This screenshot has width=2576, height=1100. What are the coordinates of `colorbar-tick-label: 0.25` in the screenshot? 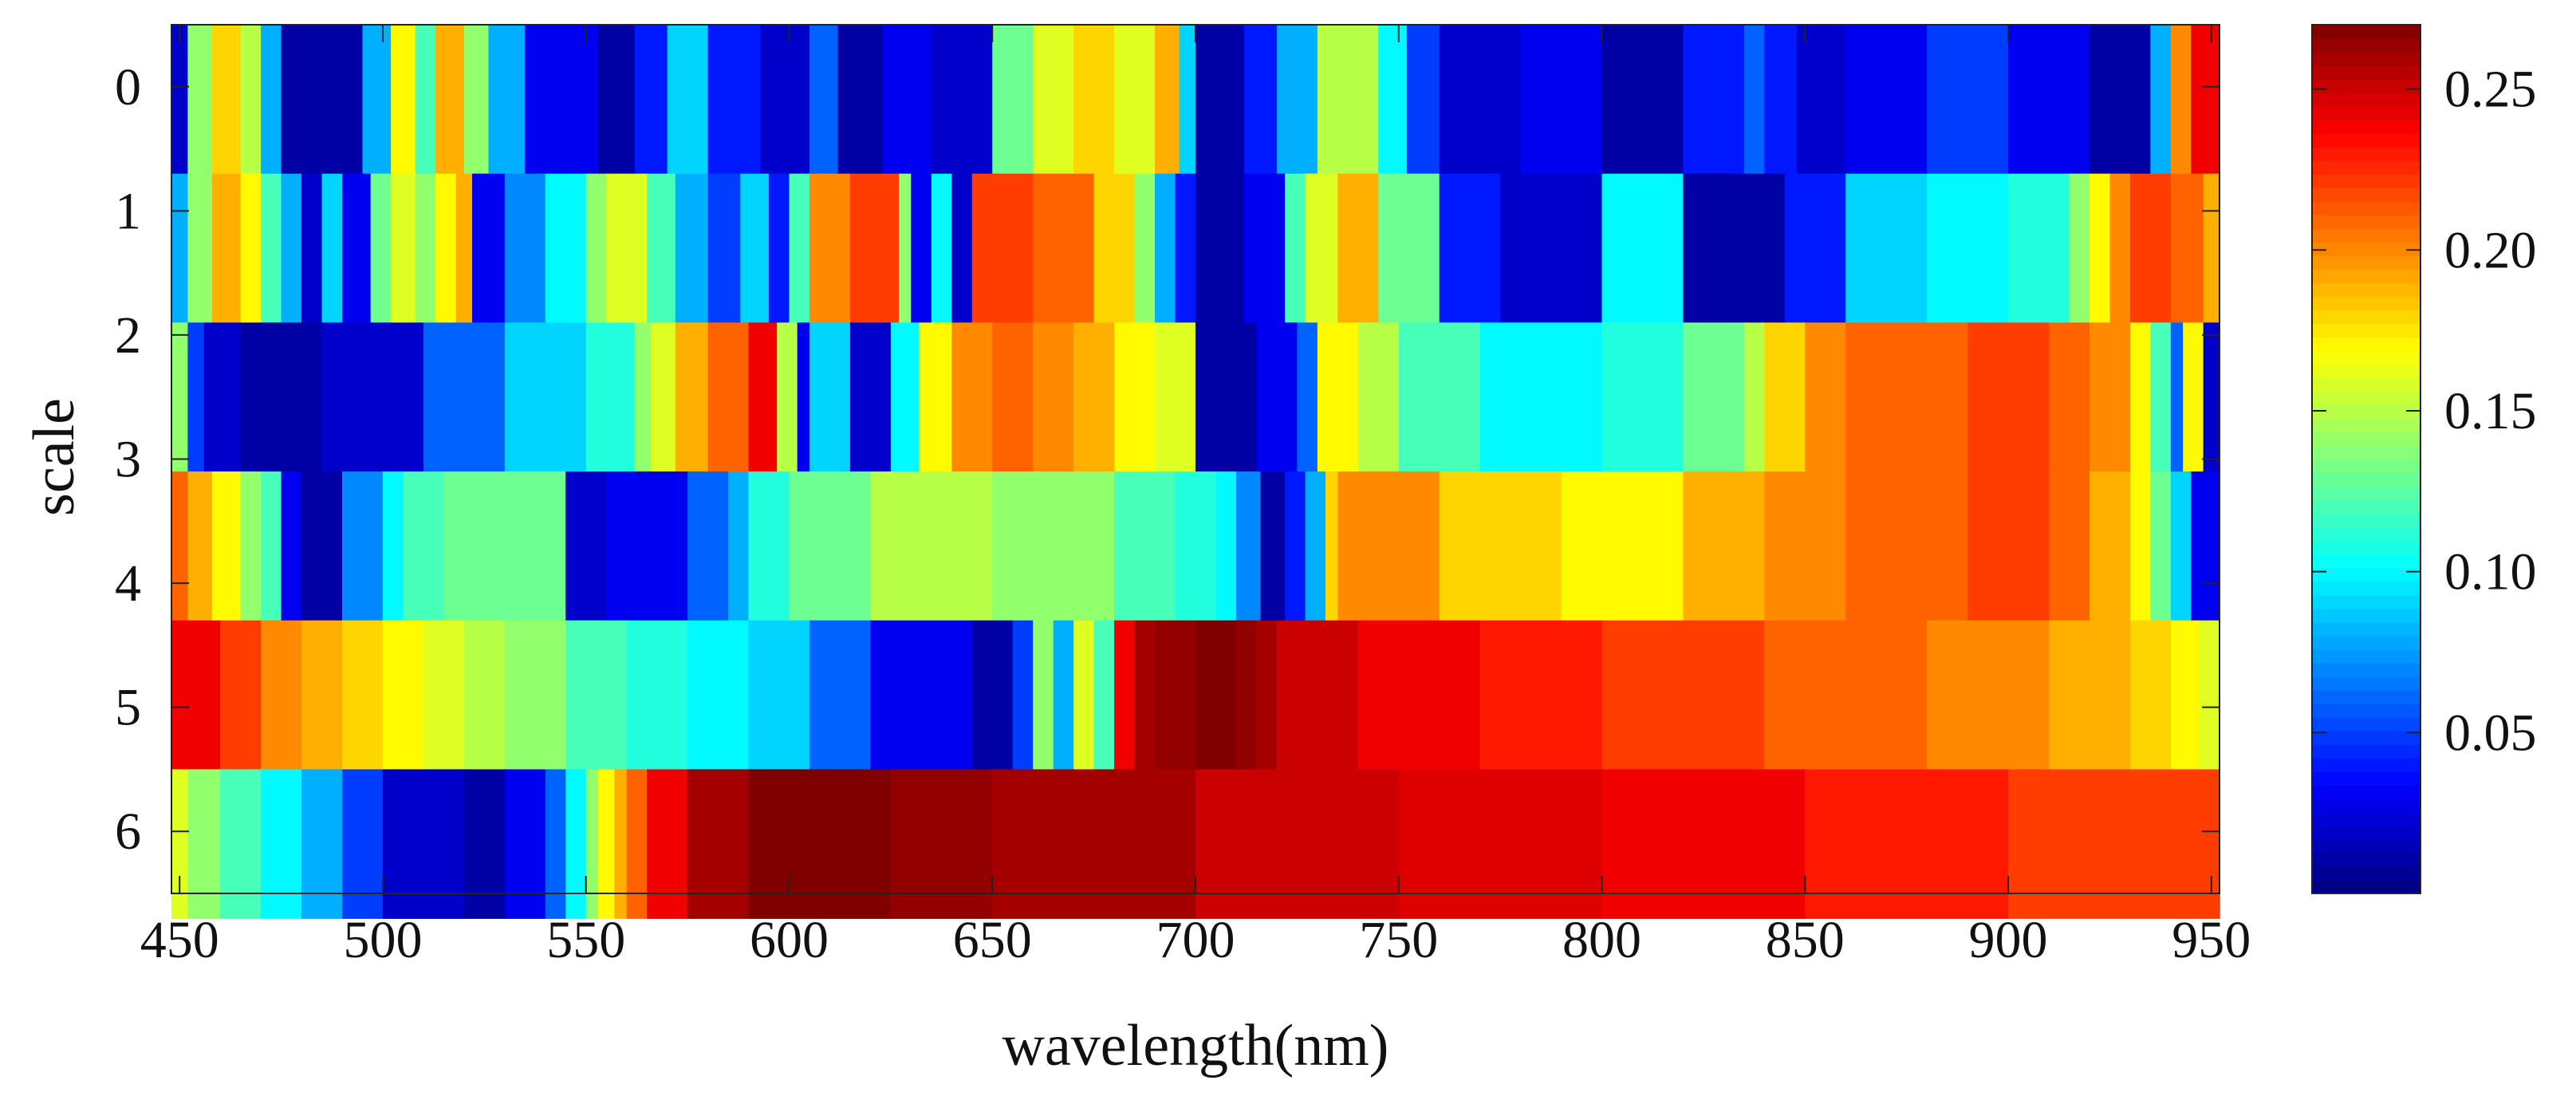 It's located at (2490, 90).